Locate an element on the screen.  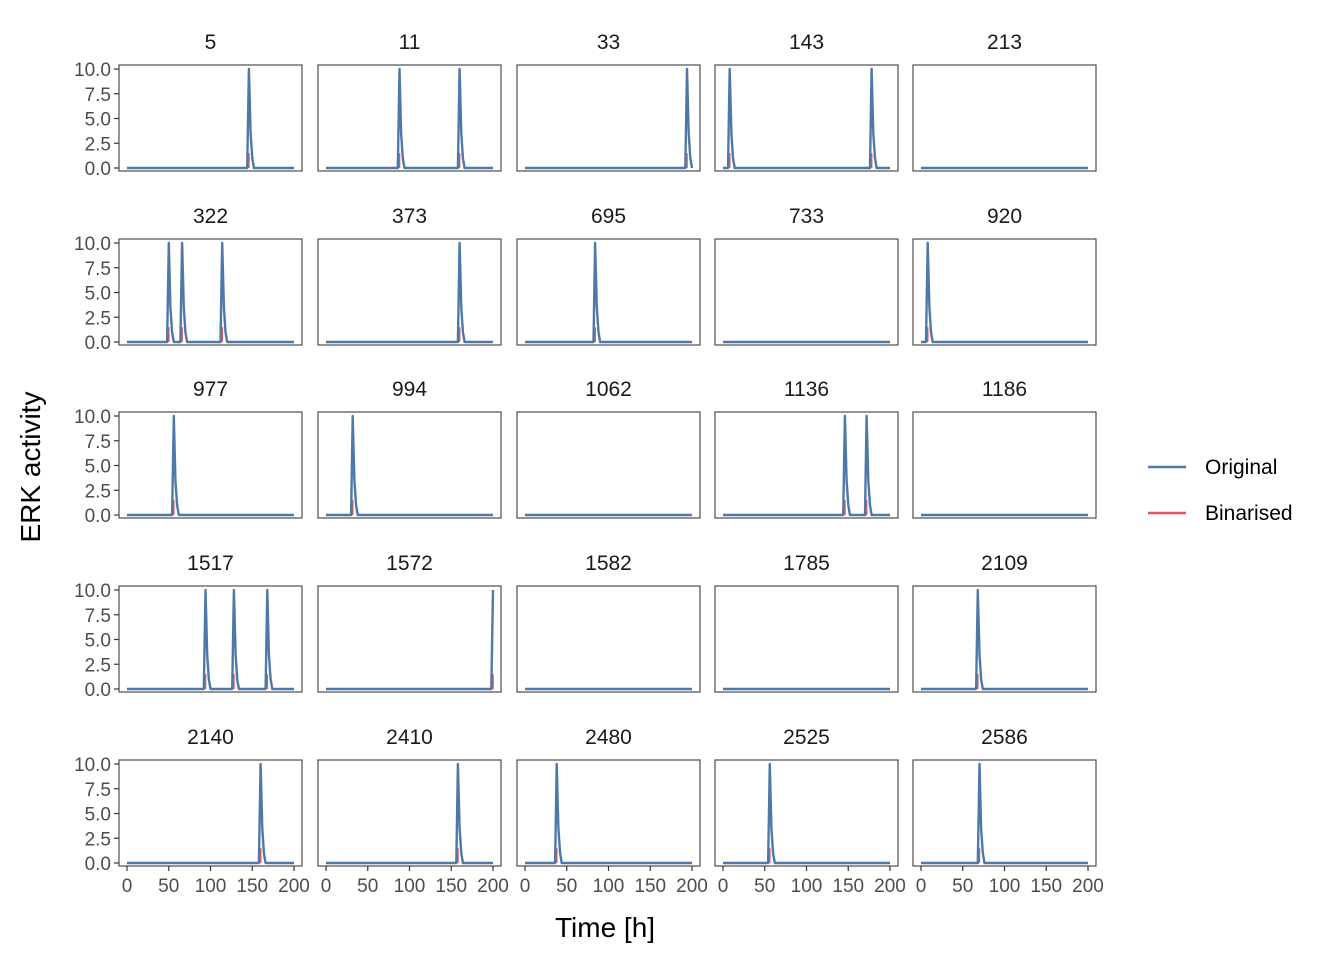
panel-920: 920 is located at coordinates (1004, 275).